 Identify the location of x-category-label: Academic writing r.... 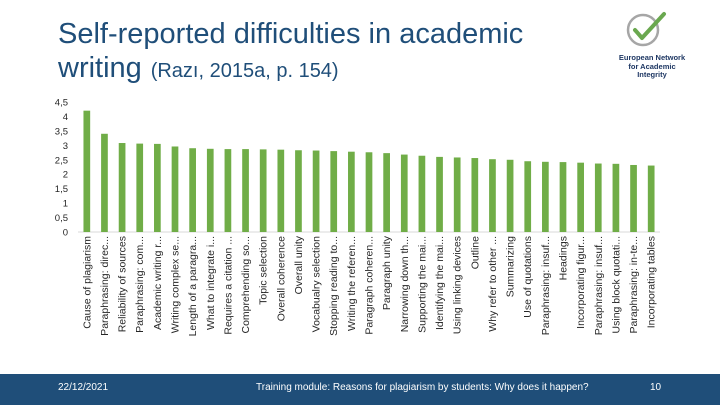
(158, 283).